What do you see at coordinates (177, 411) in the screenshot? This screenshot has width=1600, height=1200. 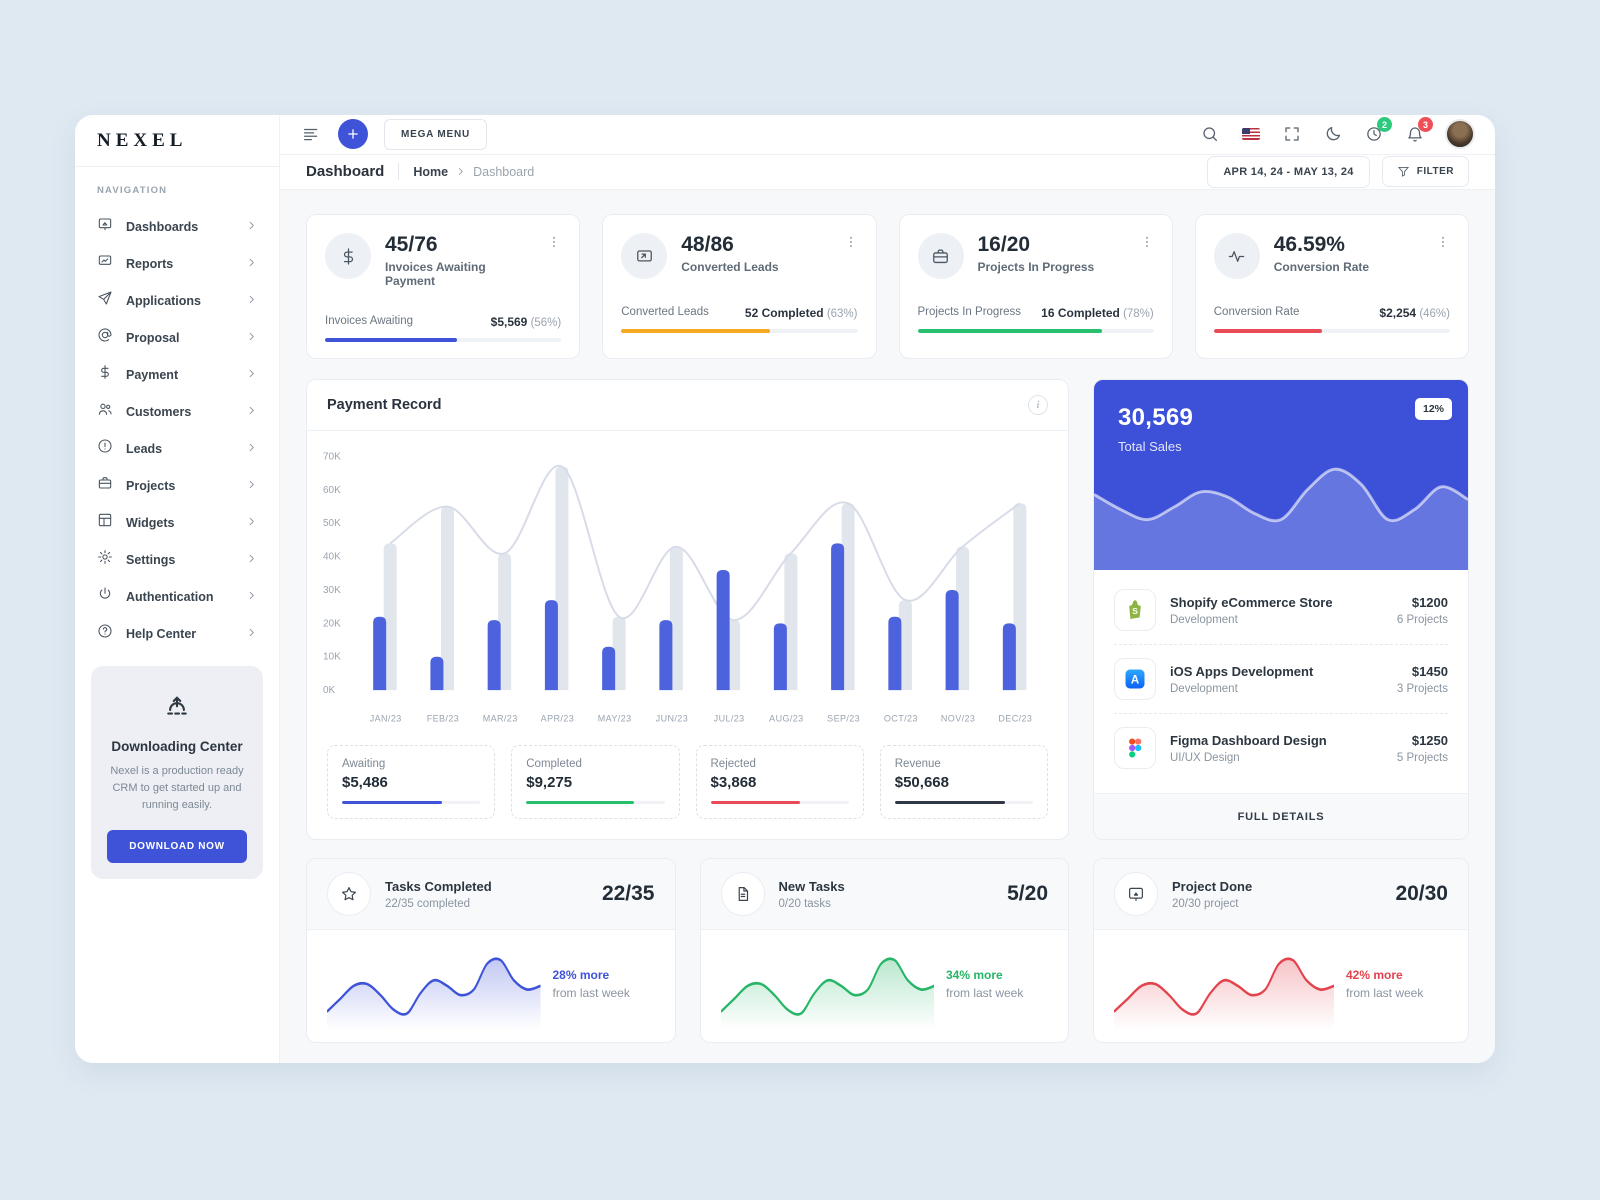 I see `sidebar-item-customers: Customers` at bounding box center [177, 411].